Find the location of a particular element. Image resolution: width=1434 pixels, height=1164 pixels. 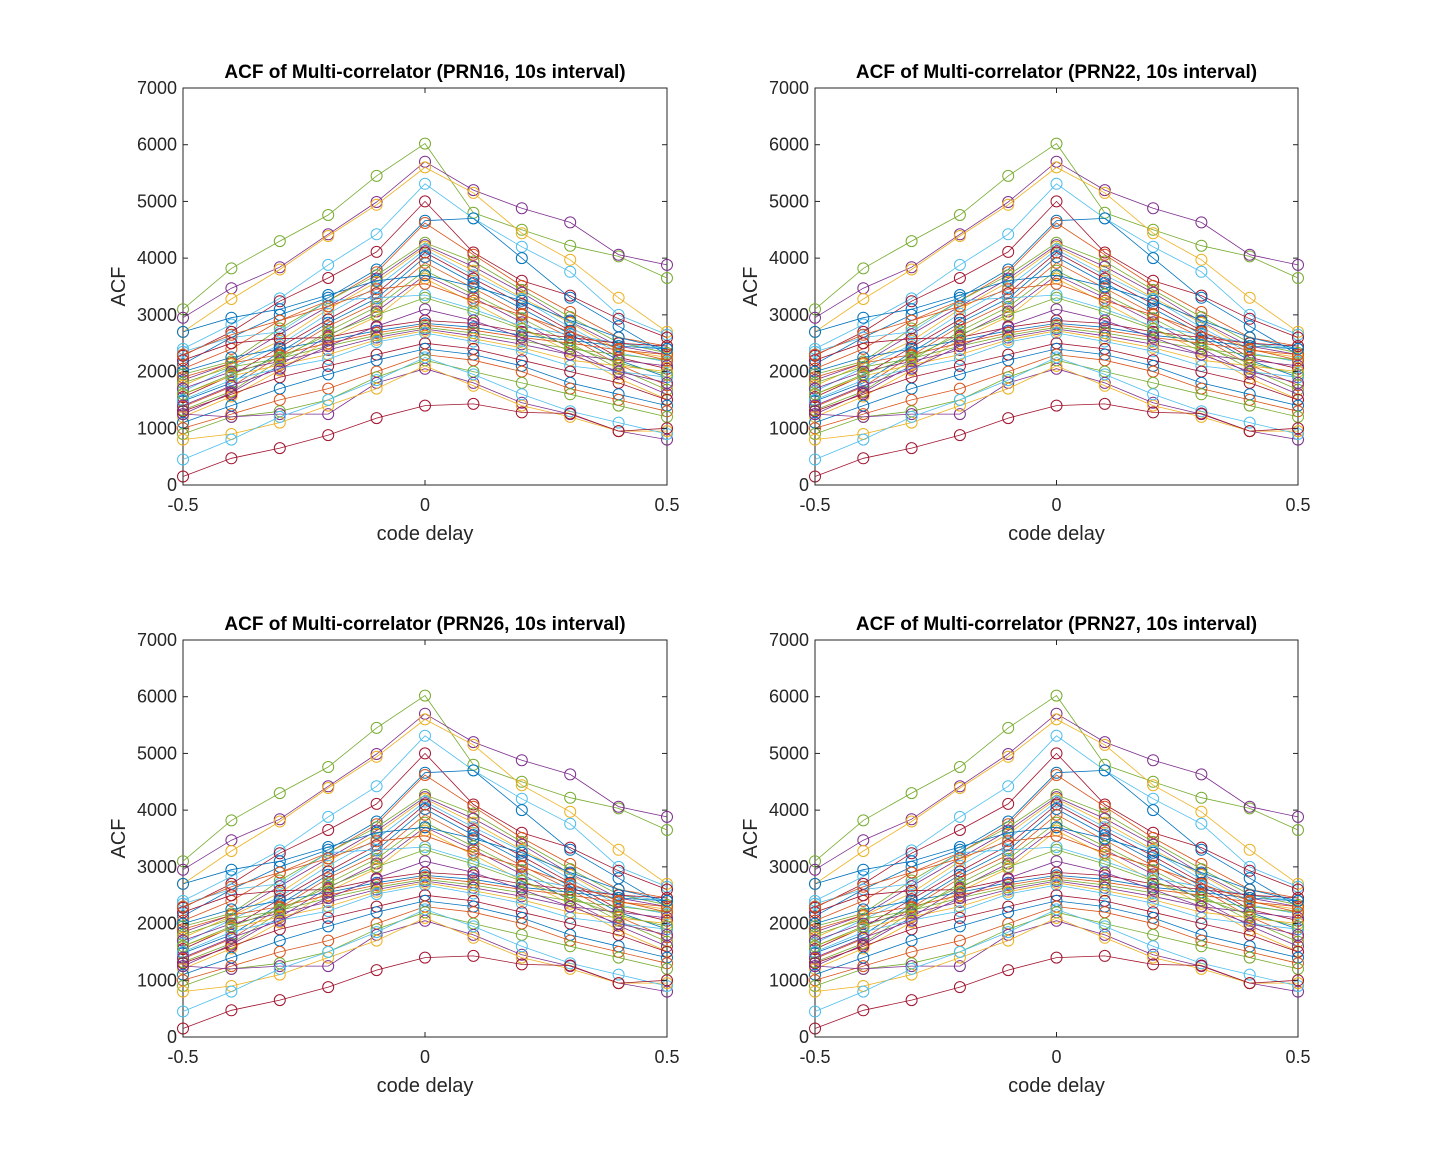

y-tick-label: 2000 is located at coordinates (789, 372).